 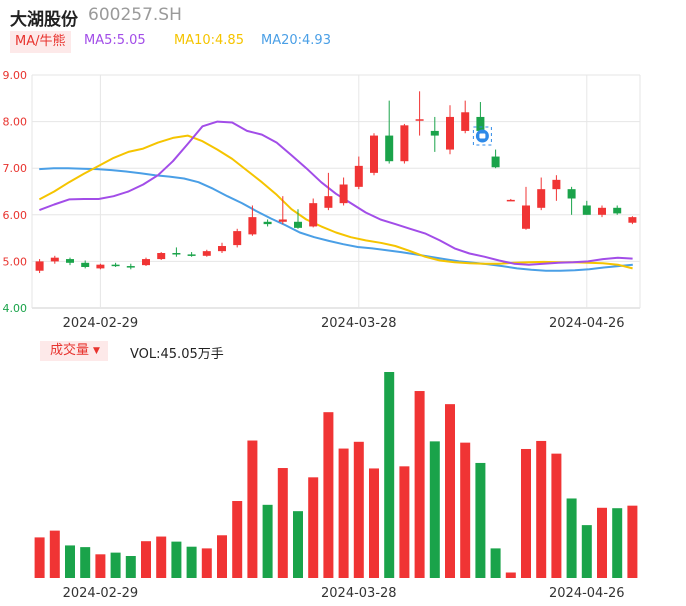 What do you see at coordinates (135, 15) in the screenshot?
I see `stock-code: 600257.SH` at bounding box center [135, 15].